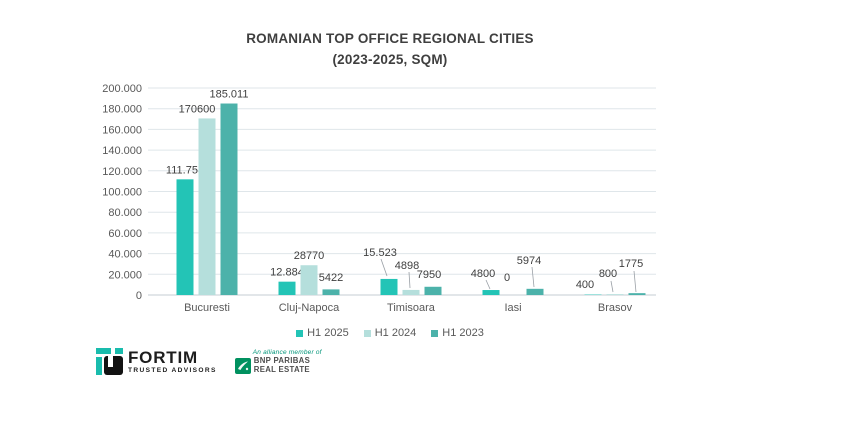 The height and width of the screenshot is (430, 865). I want to click on bar-value-label: 28770, so click(309, 256).